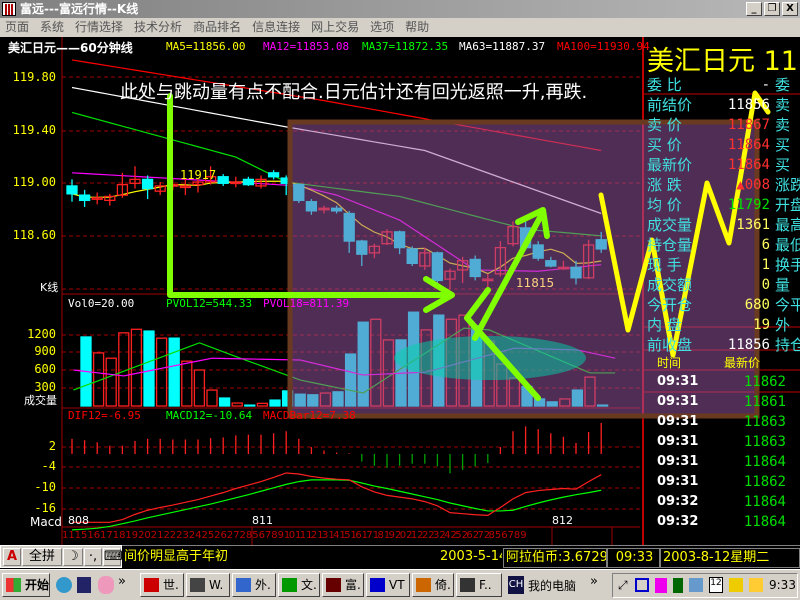 This screenshot has height=600, width=800. What do you see at coordinates (176, 556) in the screenshot?
I see `news-ticker: 间价明显高于年初` at bounding box center [176, 556].